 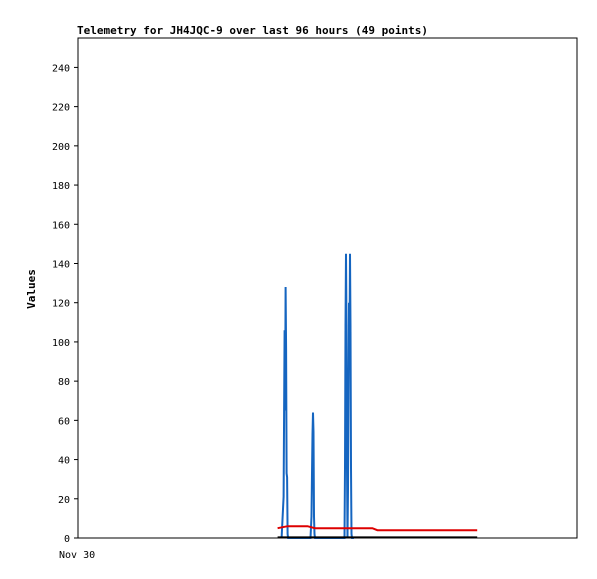 I want to click on y-tick-label: 220, so click(x=61, y=108).